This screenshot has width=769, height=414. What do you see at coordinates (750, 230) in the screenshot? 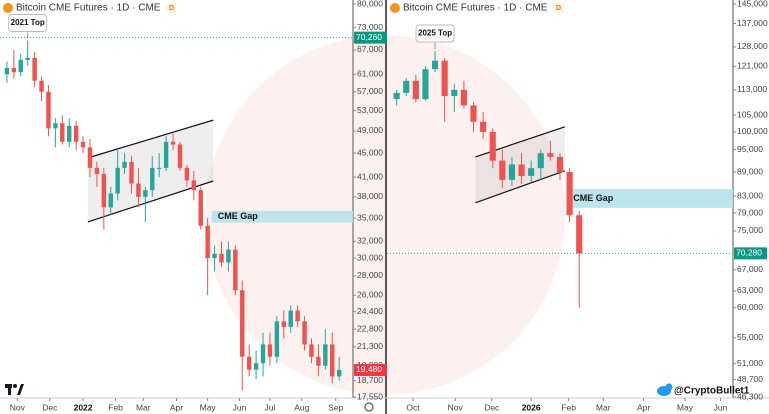
I see `y-tick-label: 75,000` at bounding box center [750, 230].